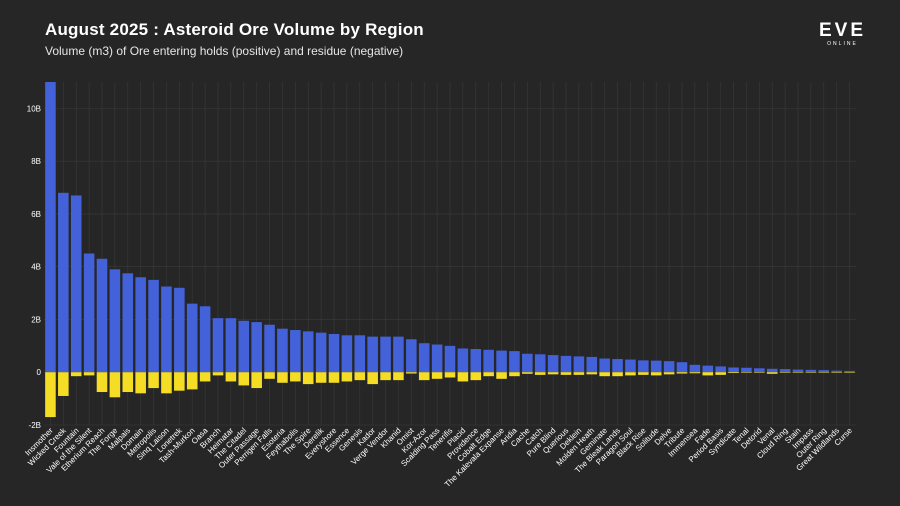  I want to click on y-tick-label: 10B, so click(34, 108).